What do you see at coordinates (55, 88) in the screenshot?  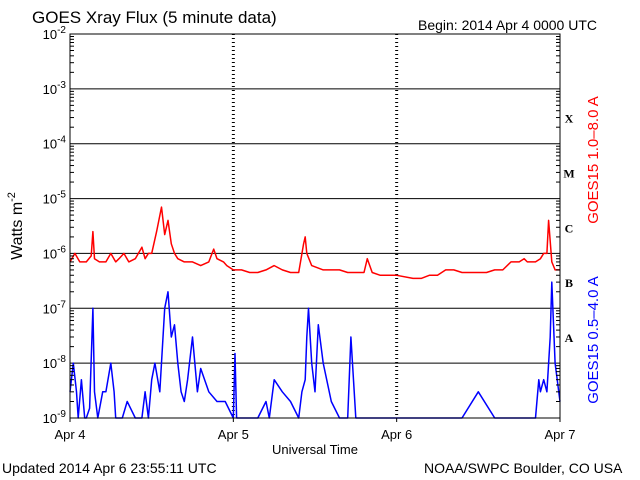 I see `y-tick-label: 10⁻³` at bounding box center [55, 88].